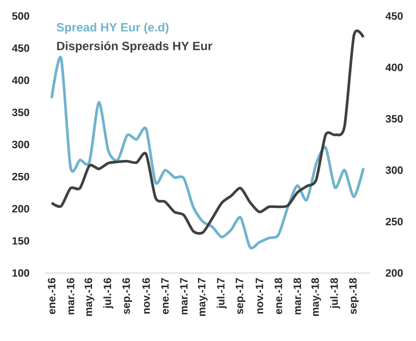 This screenshot has width=416, height=341. What do you see at coordinates (260, 296) in the screenshot?
I see `x-tick-label: nov.-17` at bounding box center [260, 296].